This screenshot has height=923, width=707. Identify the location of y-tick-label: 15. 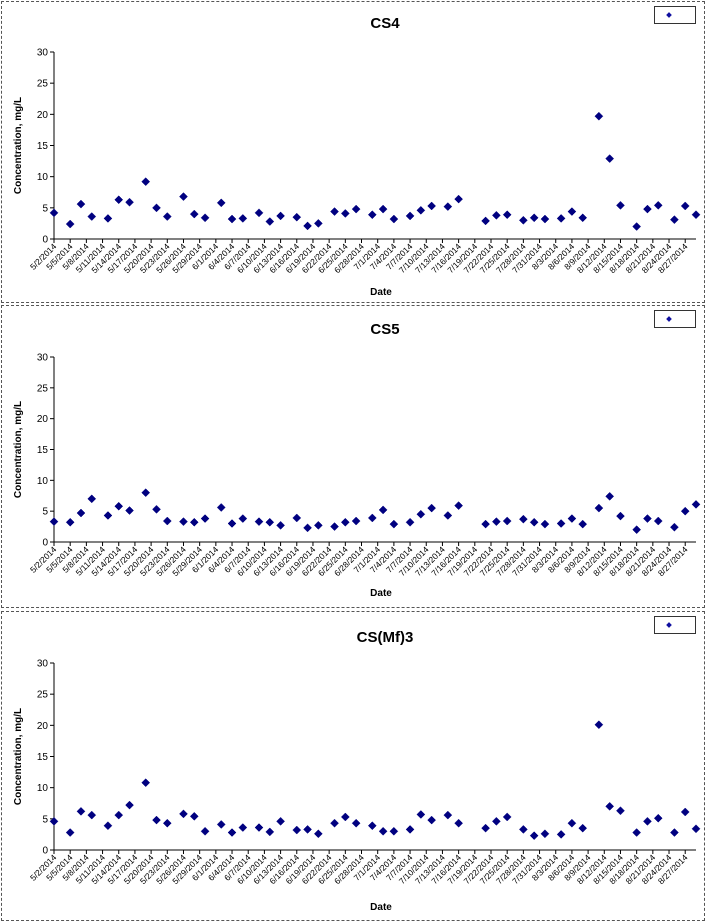
(43, 146).